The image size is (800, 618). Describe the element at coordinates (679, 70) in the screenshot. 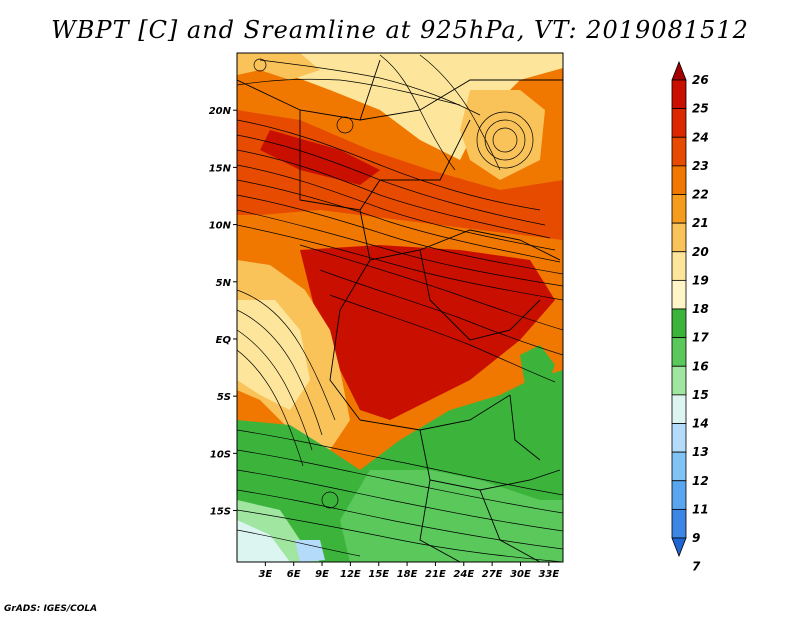

I see `colorbar-top-arrow` at that location.